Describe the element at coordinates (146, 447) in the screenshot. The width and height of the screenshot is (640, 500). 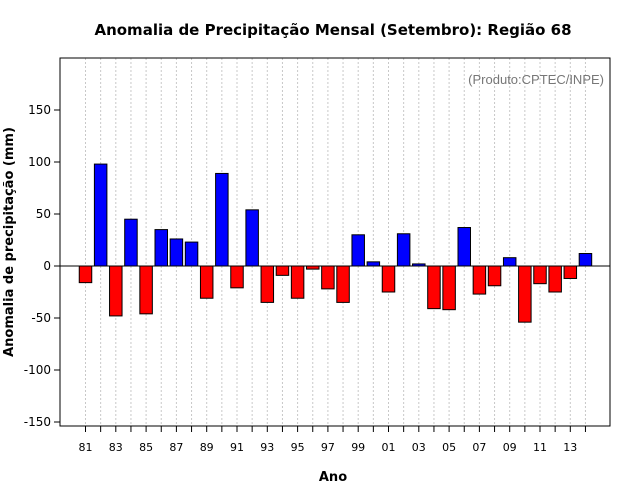
I see `x-tick-label: 85` at that location.